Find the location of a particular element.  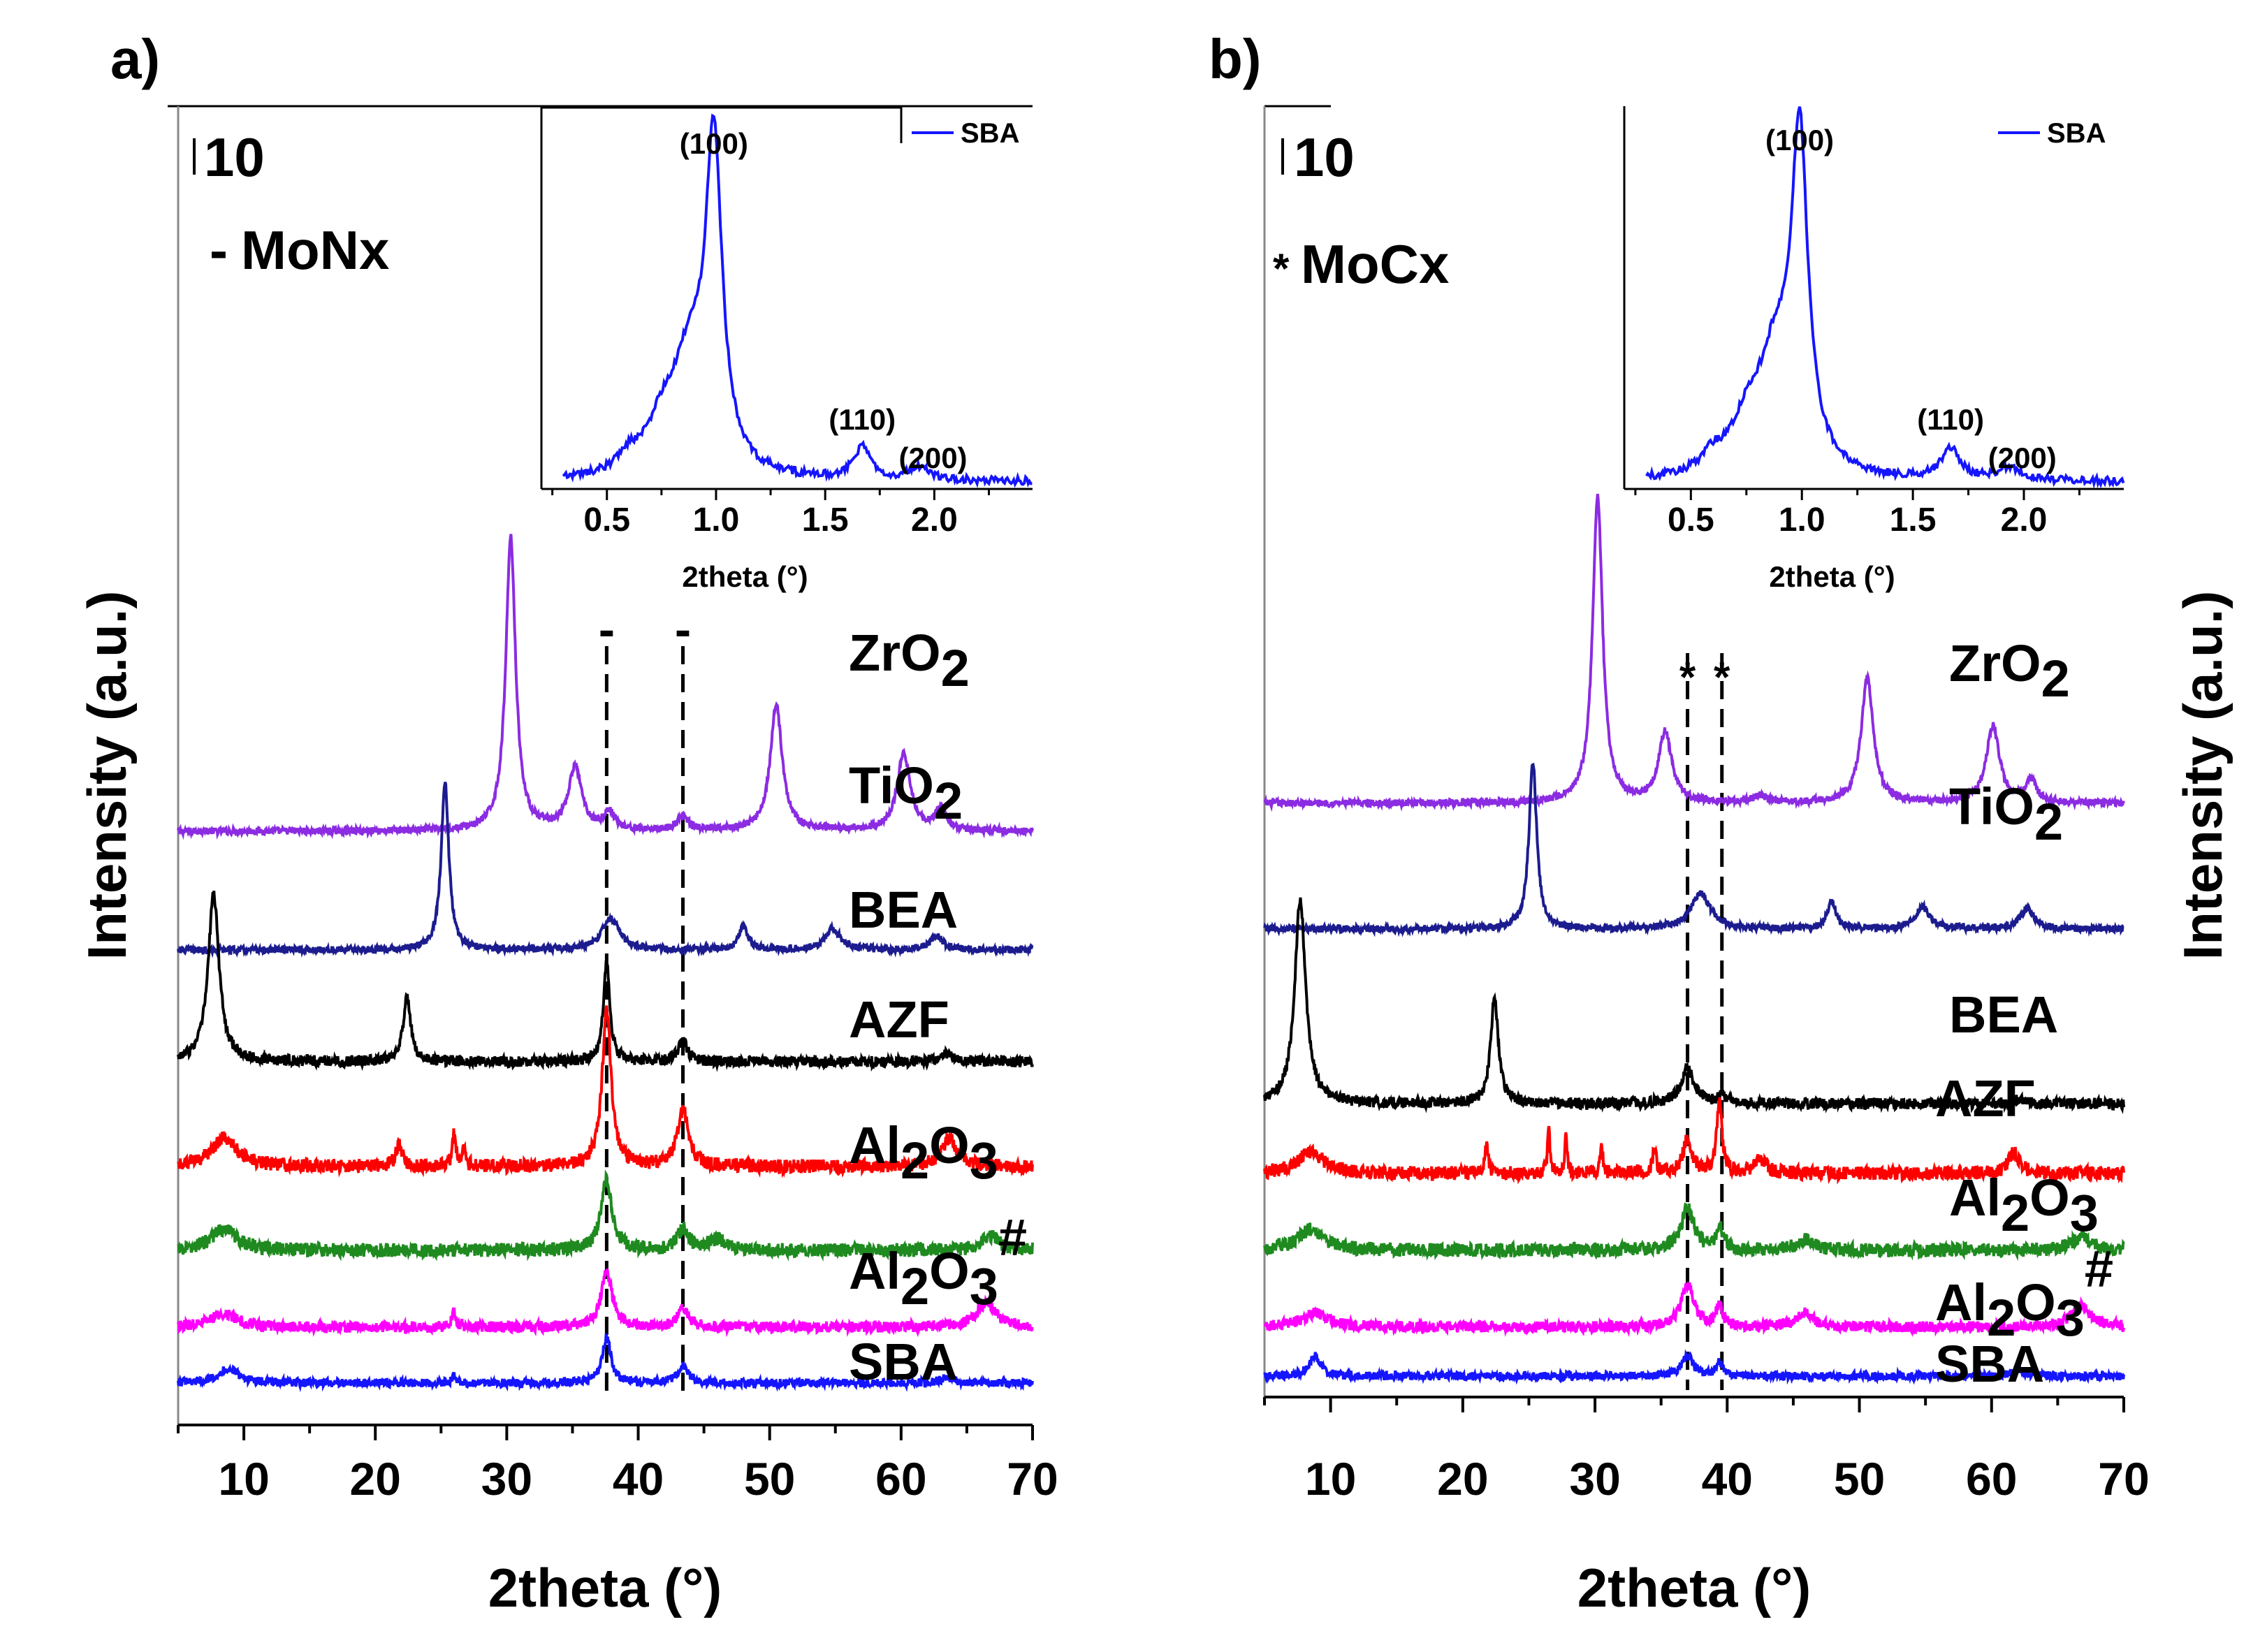

panel-a-legend-text: MoNx is located at coordinates (315, 250).